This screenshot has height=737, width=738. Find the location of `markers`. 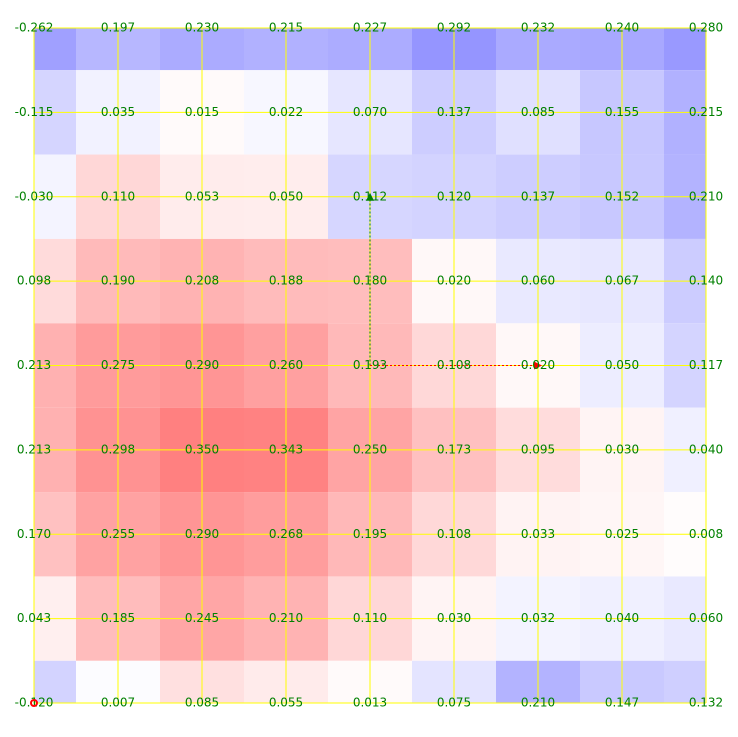

markers is located at coordinates (34, 703).